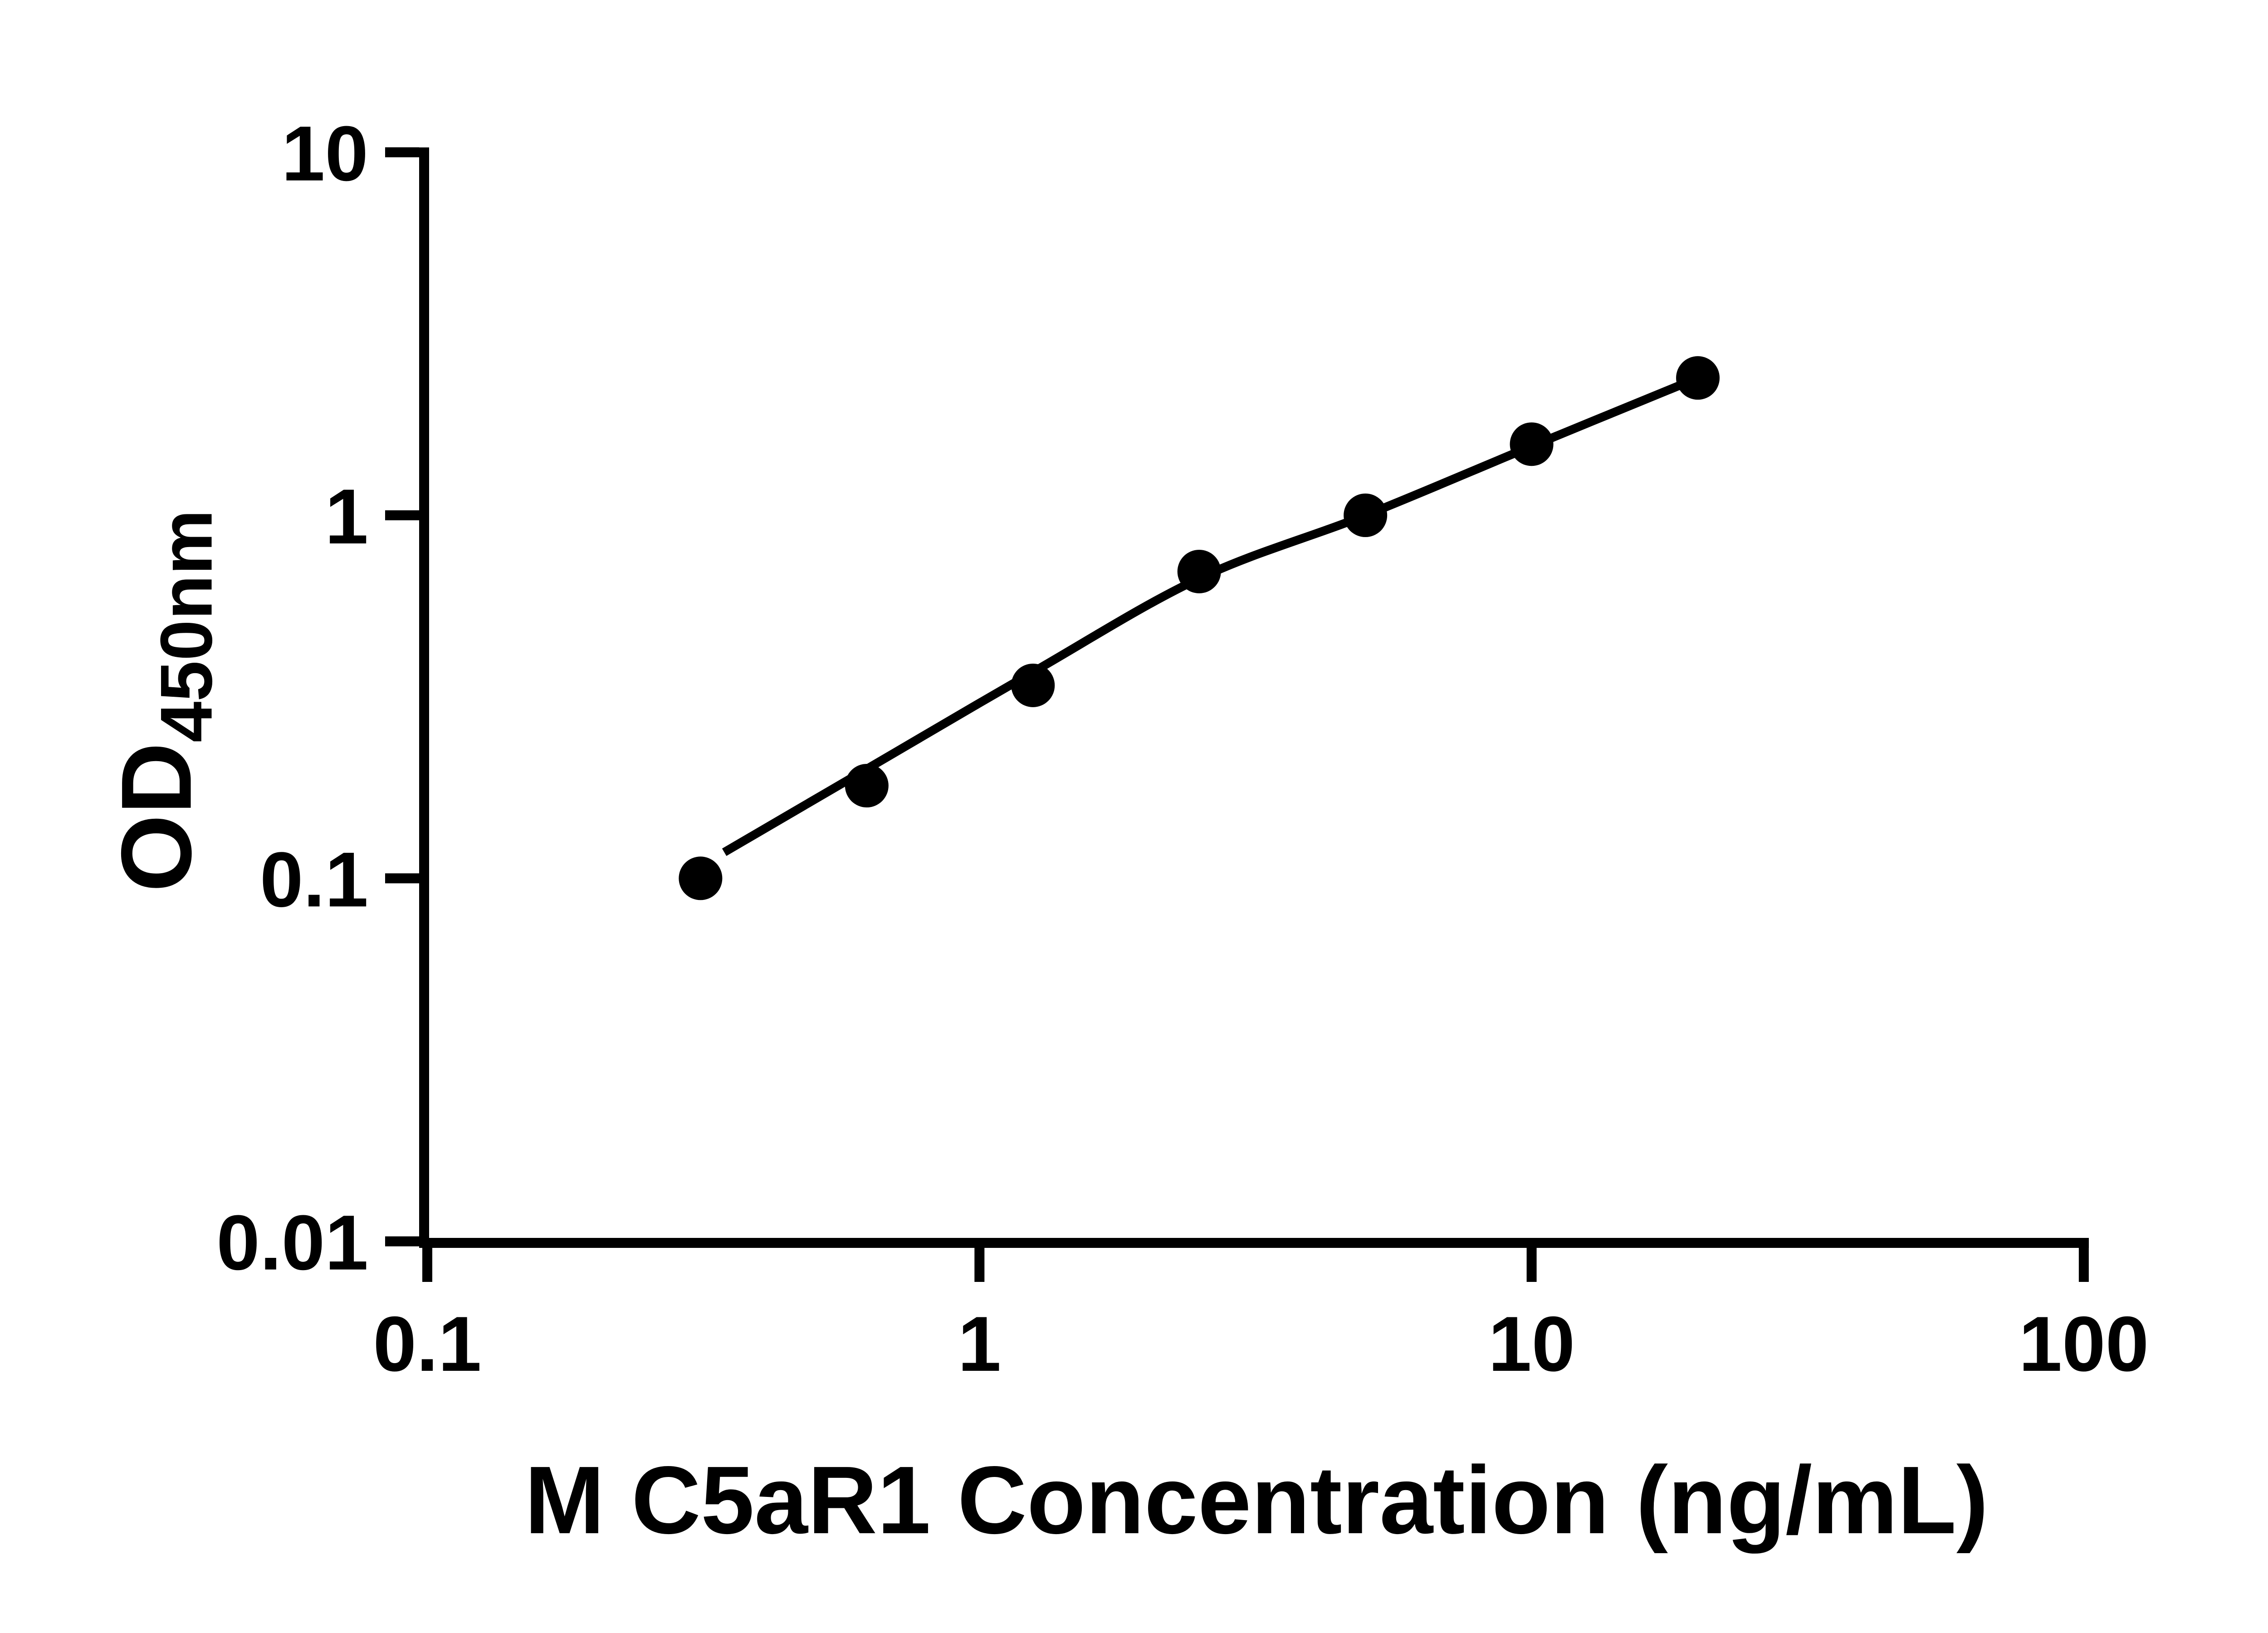  Describe the element at coordinates (2084, 1344) in the screenshot. I see `x-tick-label: 100` at that location.